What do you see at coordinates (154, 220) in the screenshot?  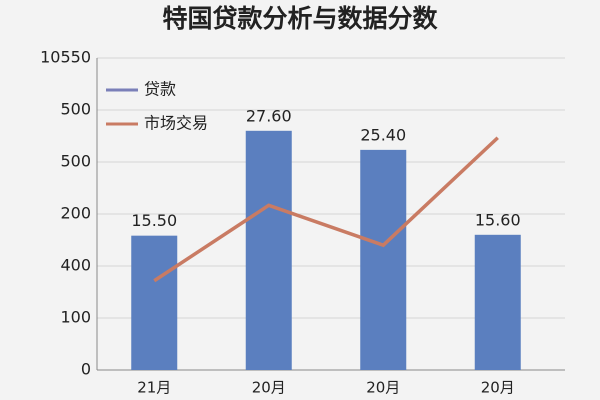 I see `data-label: 15.50` at bounding box center [154, 220].